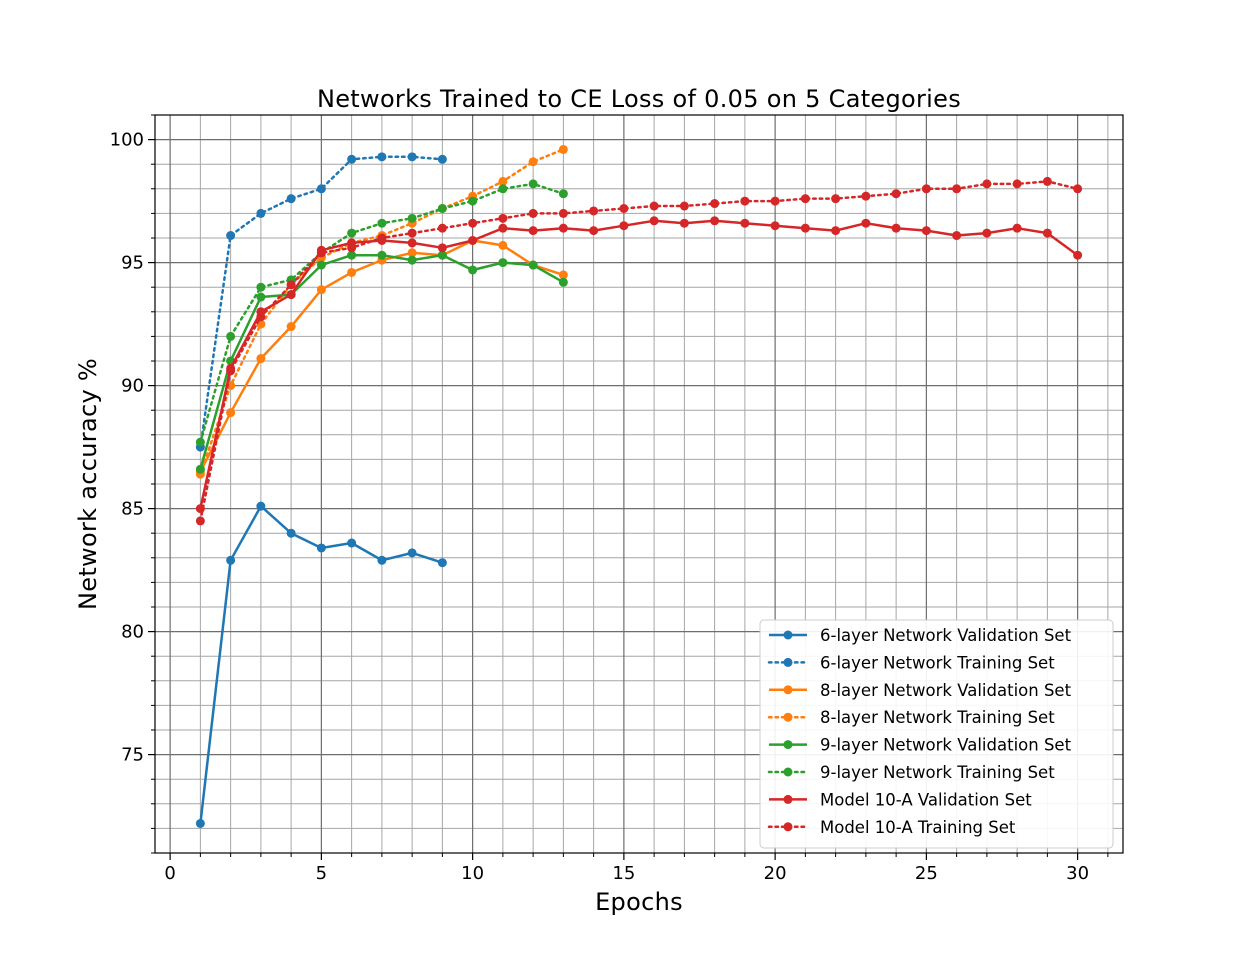  I want to click on x-tick-label: 30, so click(1077, 873).